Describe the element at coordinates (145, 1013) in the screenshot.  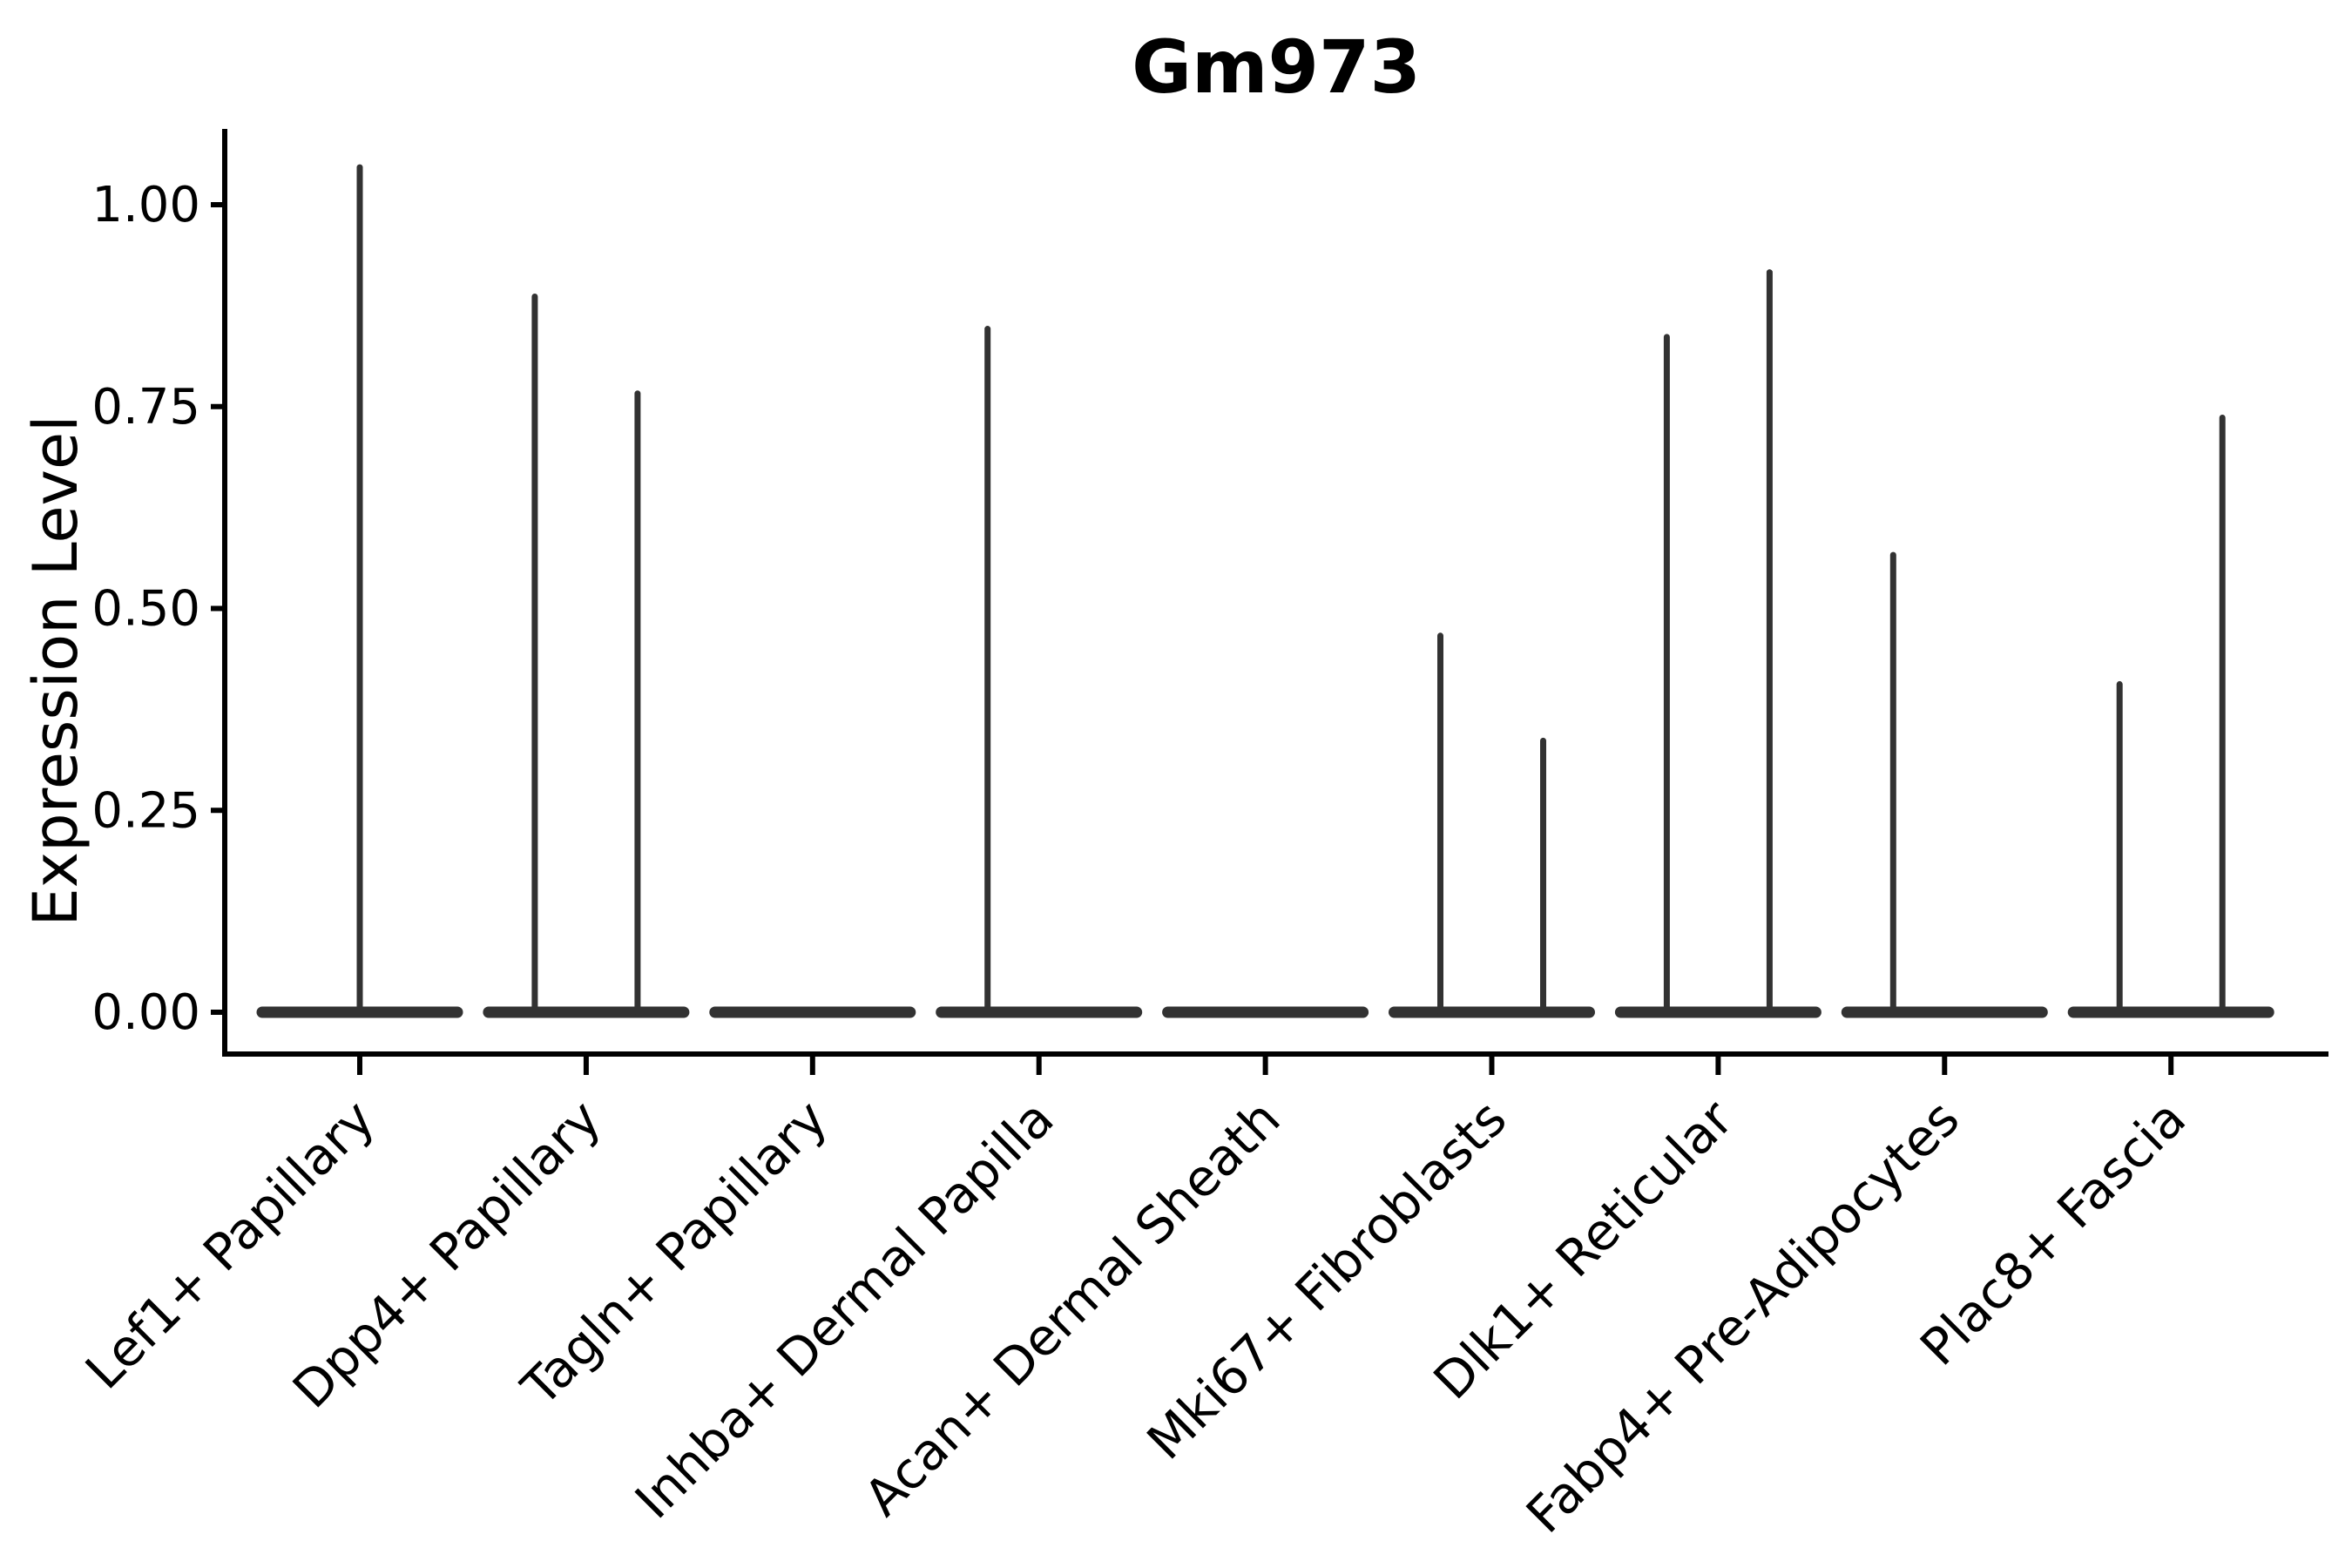
I see `y-tick-label: 0.00` at that location.